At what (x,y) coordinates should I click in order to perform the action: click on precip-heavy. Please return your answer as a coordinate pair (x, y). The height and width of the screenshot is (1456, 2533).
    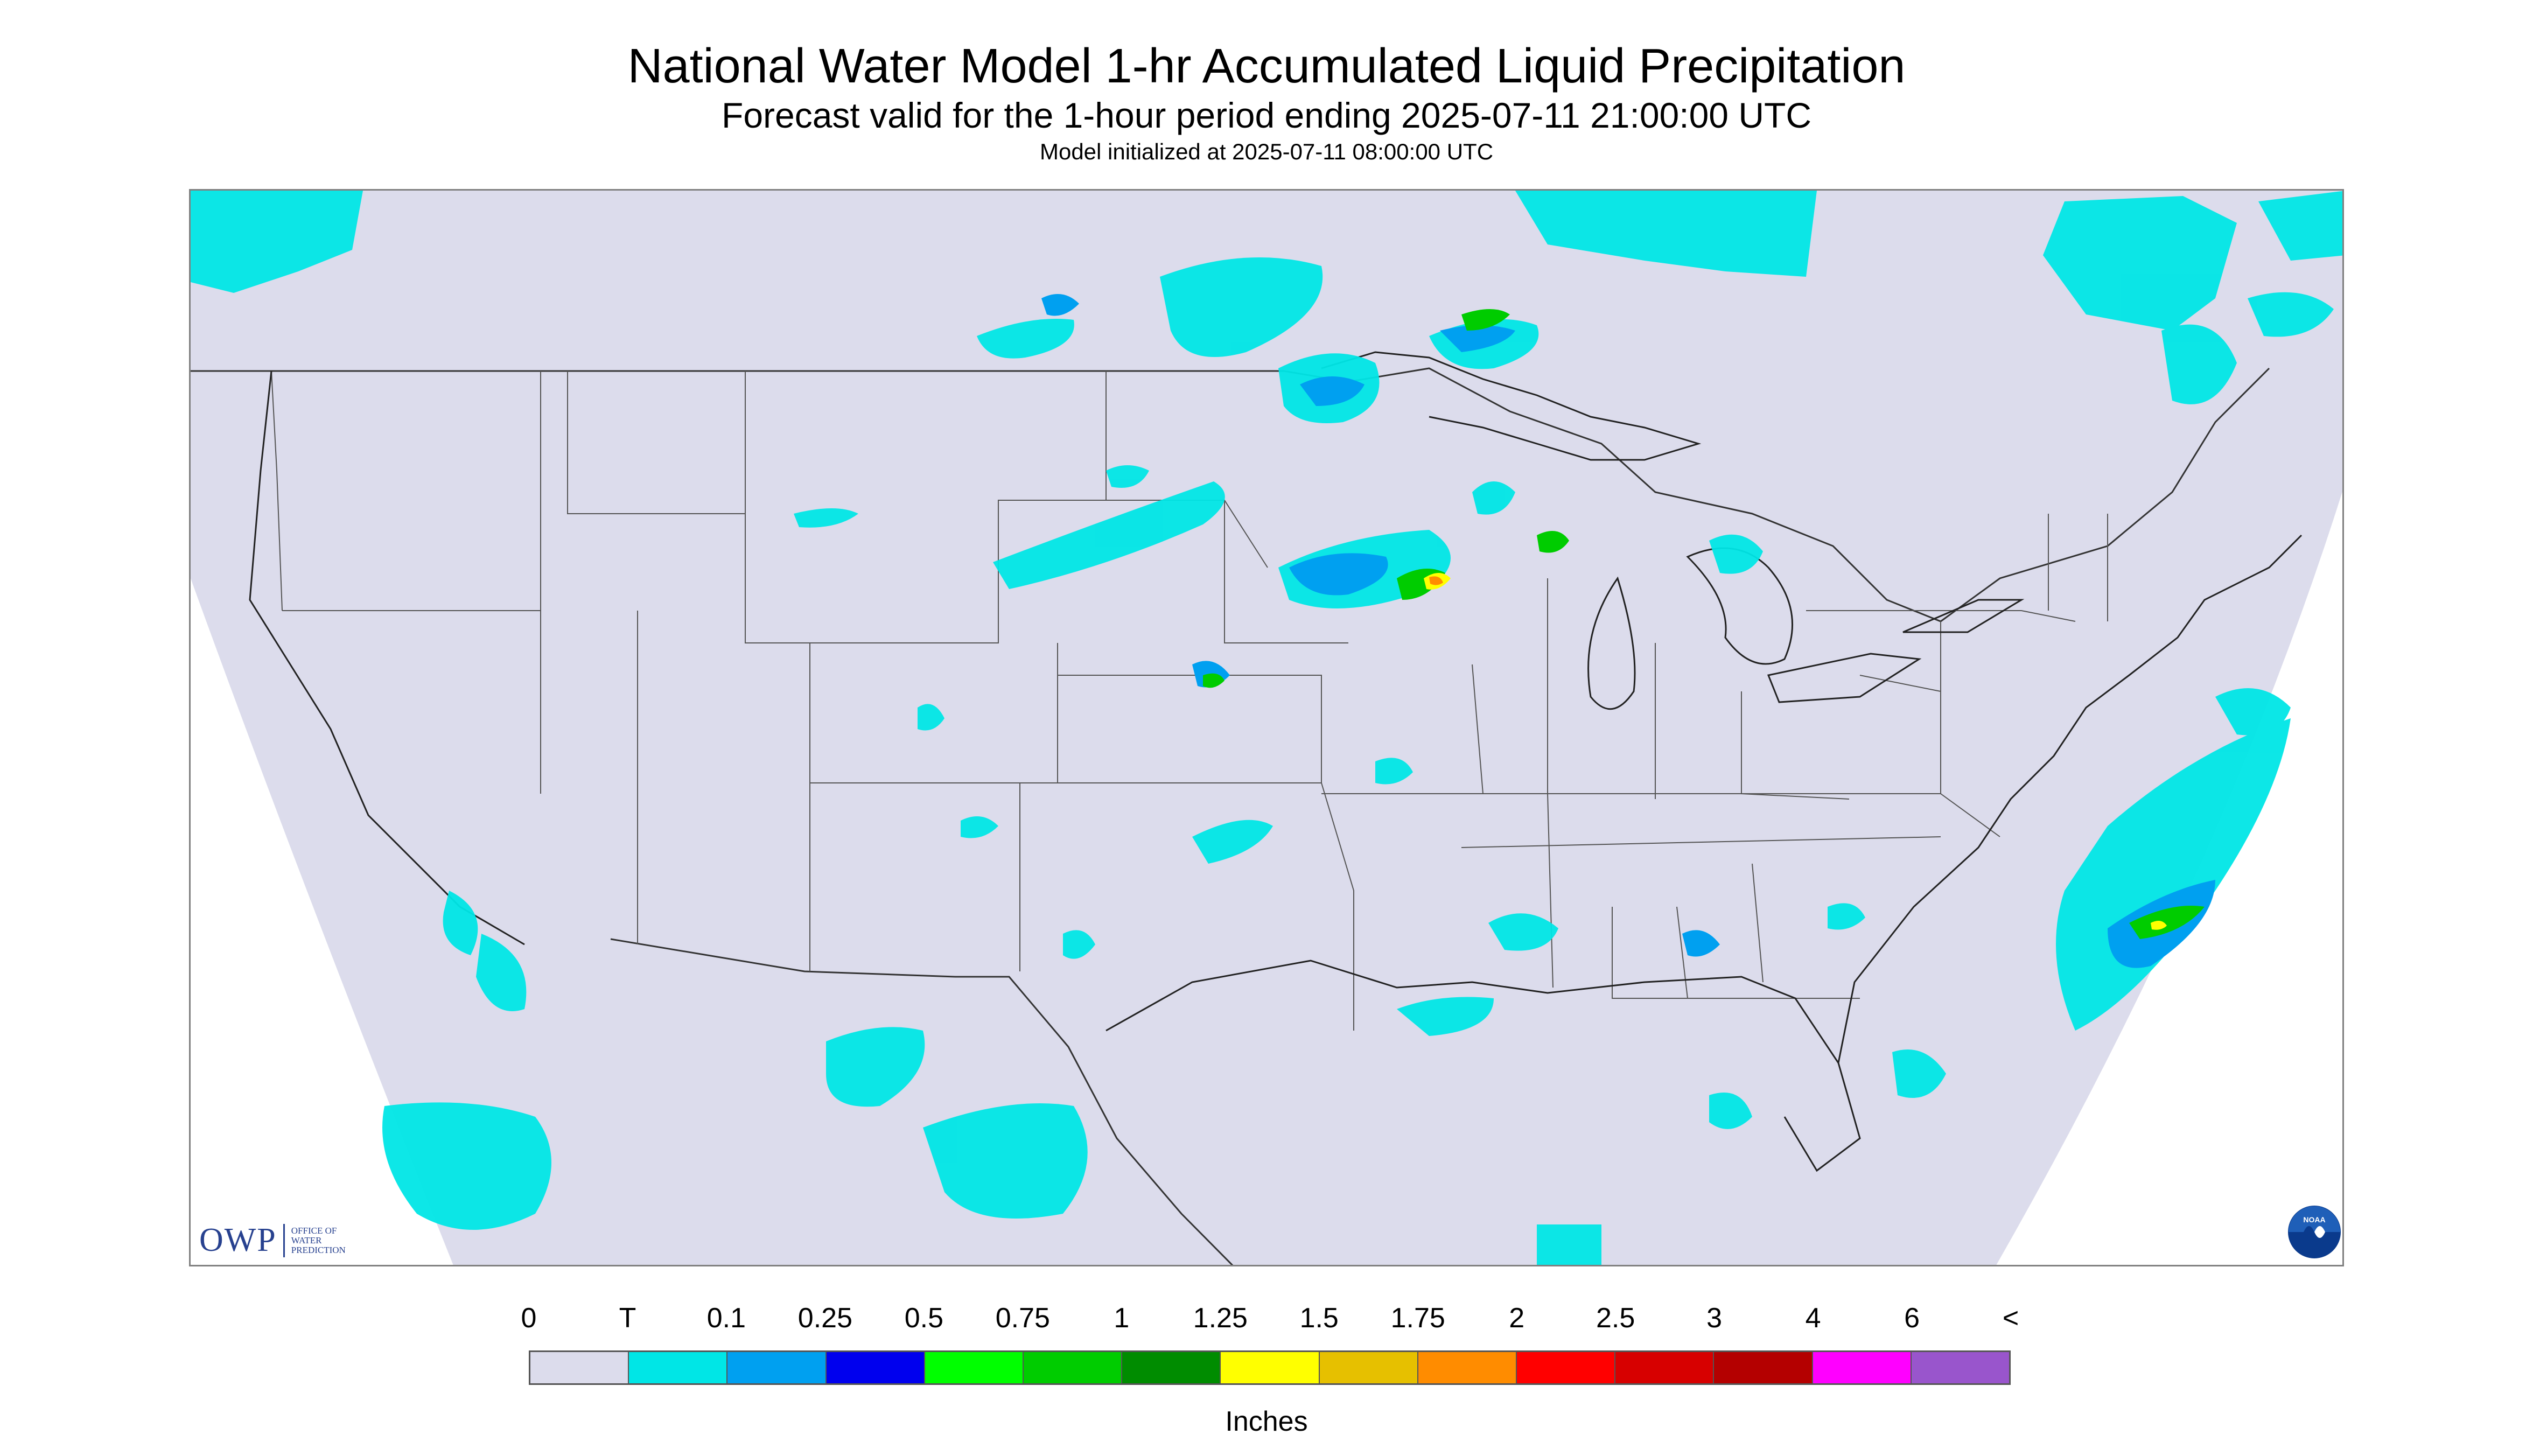
    Looking at the image, I should click on (1795, 751).